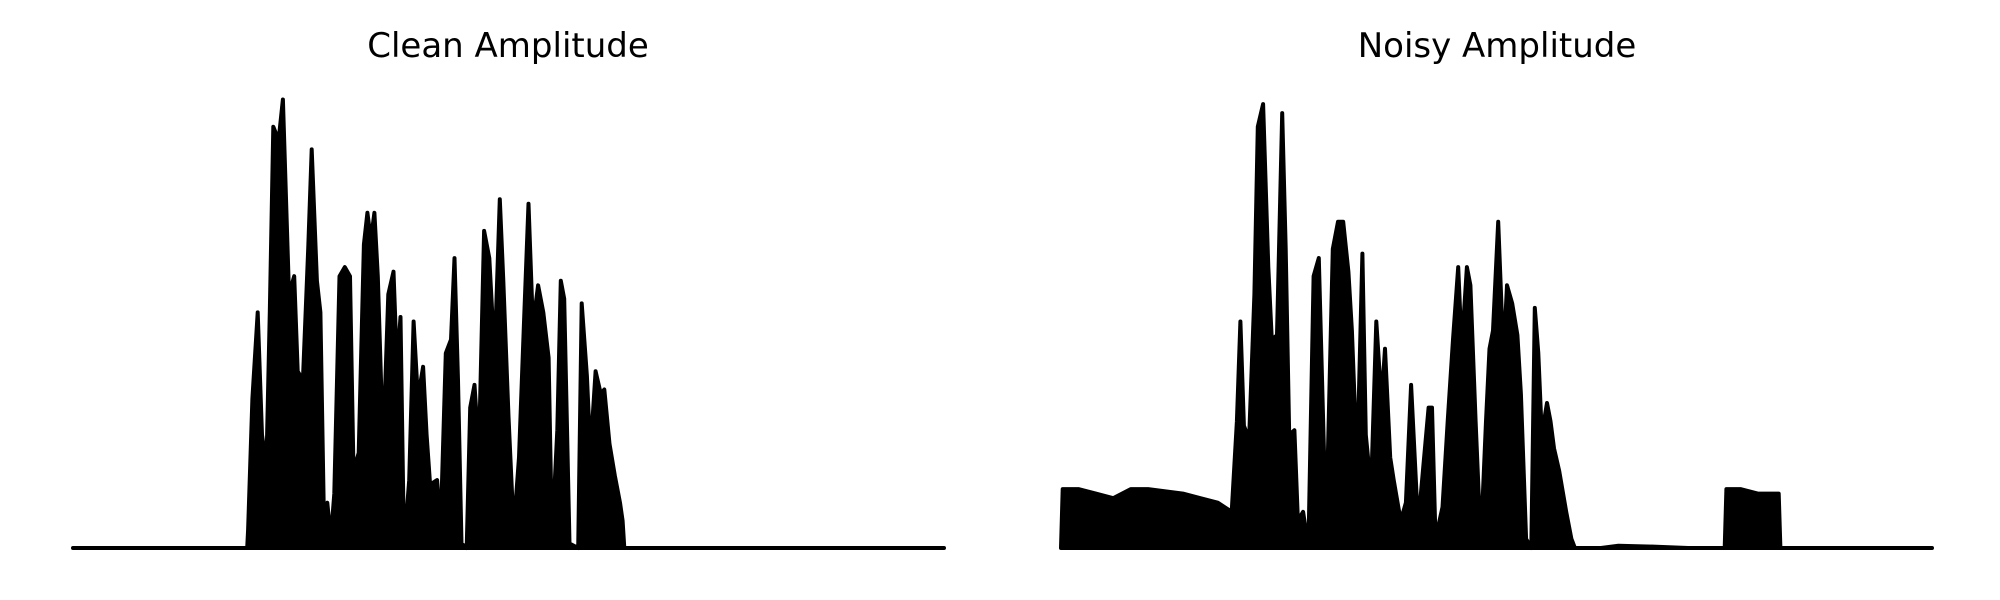  I want to click on noisy-amplitude-title: Noisy Amplitude, so click(1497, 46).